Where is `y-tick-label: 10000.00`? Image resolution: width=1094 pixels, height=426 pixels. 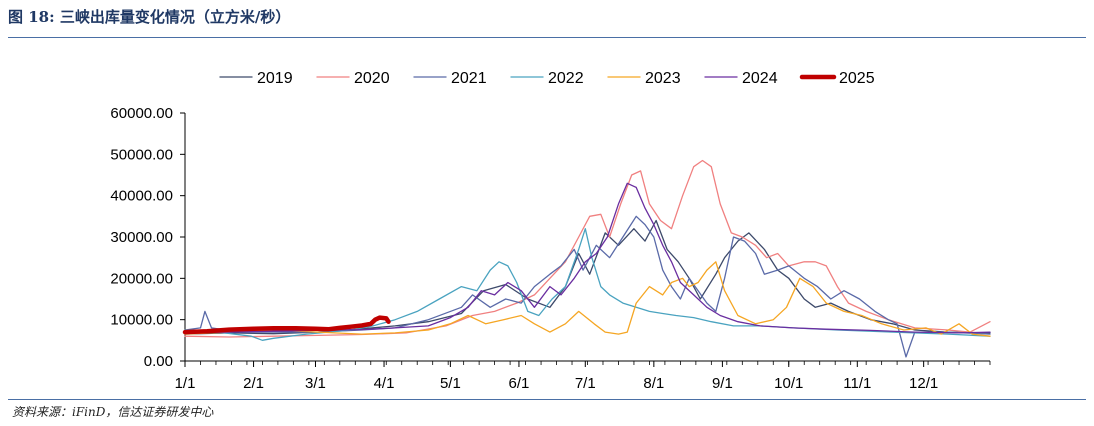
y-tick-label: 10000.00 is located at coordinates (141, 320).